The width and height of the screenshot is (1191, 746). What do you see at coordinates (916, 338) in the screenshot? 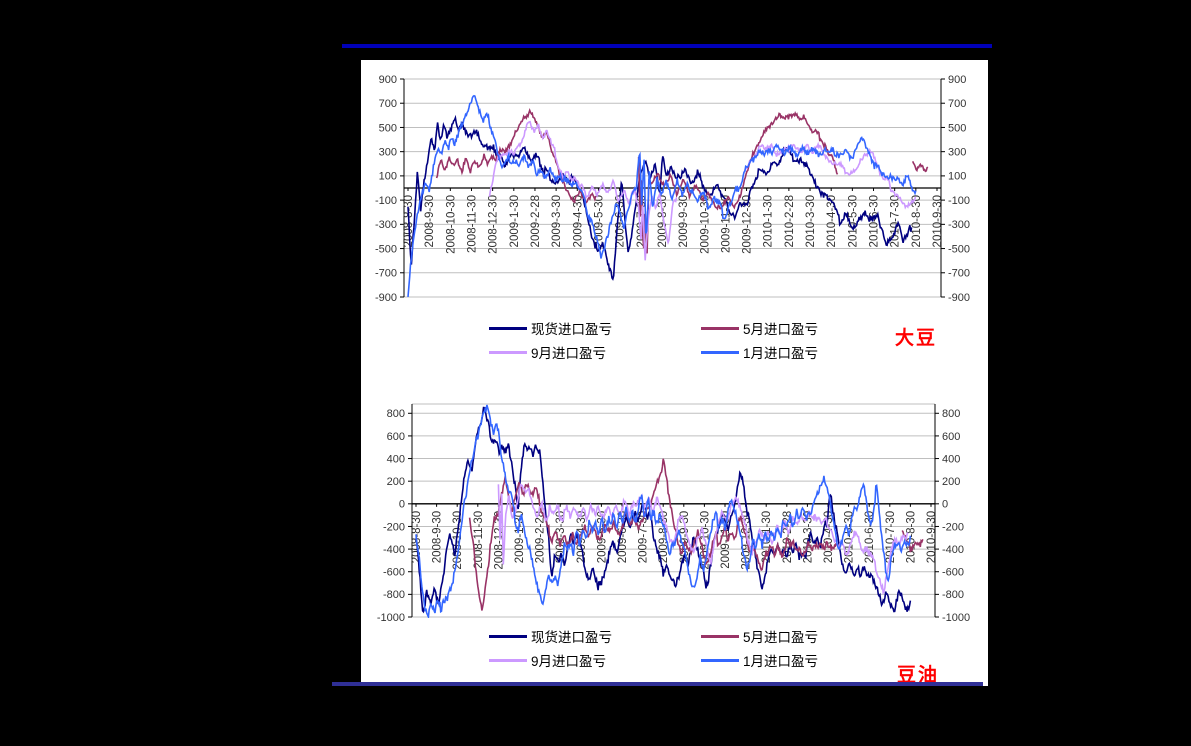
I see `chart1-caption-soybean: 大豆` at bounding box center [916, 338].